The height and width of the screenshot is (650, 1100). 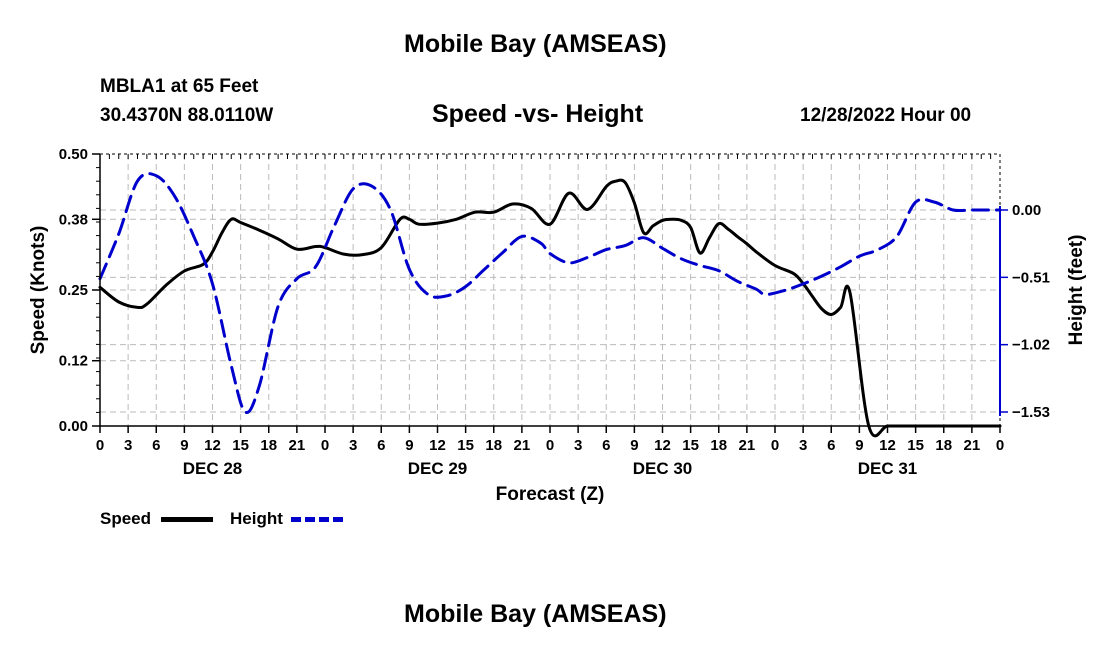 I want to click on y-tick-label: 0.38, so click(x=73, y=219).